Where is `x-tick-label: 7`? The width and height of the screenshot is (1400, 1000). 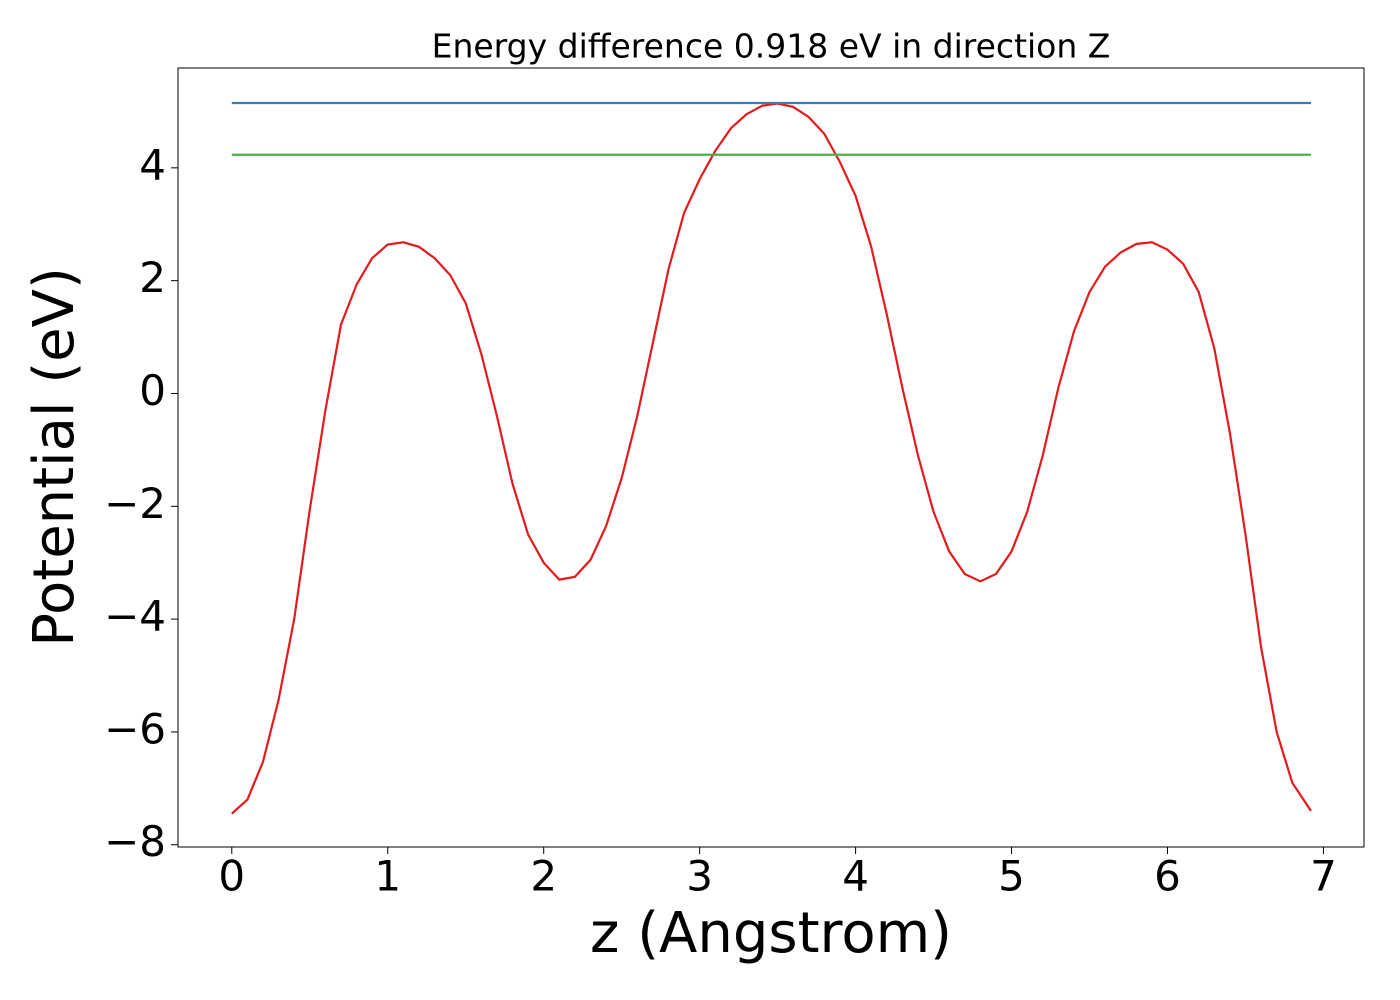 x-tick-label: 7 is located at coordinates (1323, 876).